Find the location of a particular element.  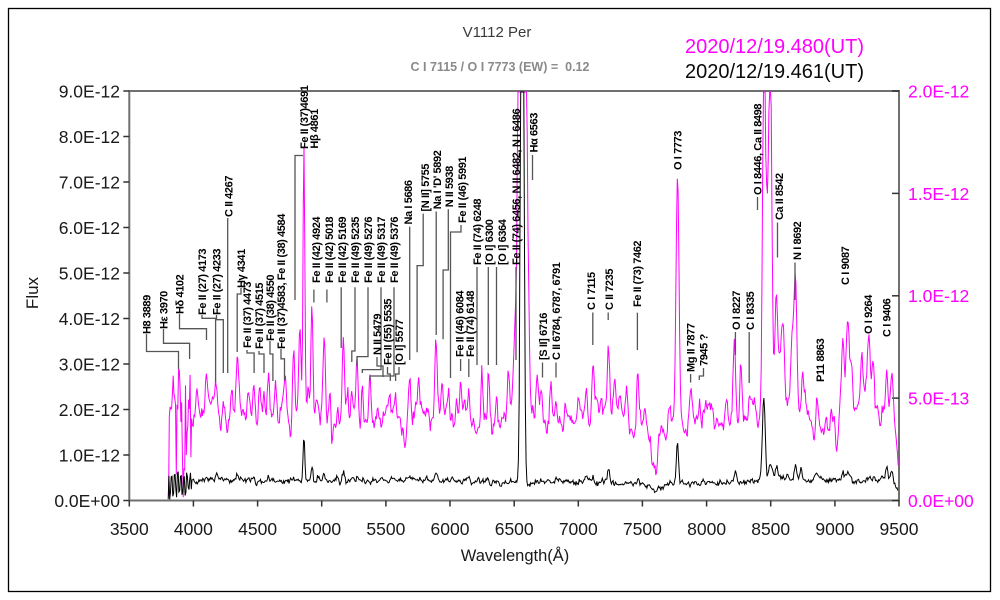

svg-text: C II 4267 is located at coordinates (230, 196).